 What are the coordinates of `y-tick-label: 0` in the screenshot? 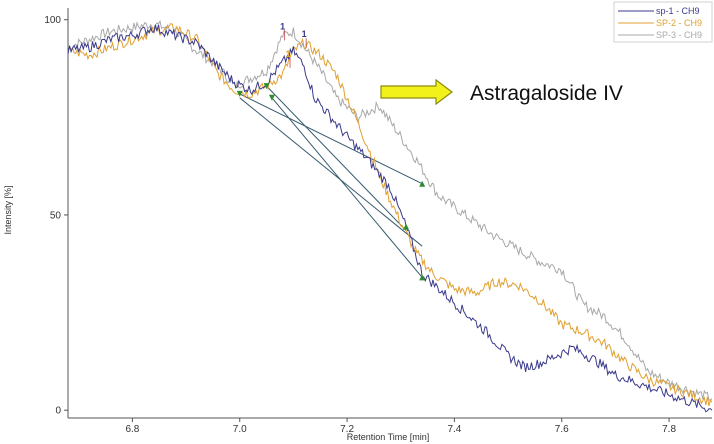 It's located at (58, 411).